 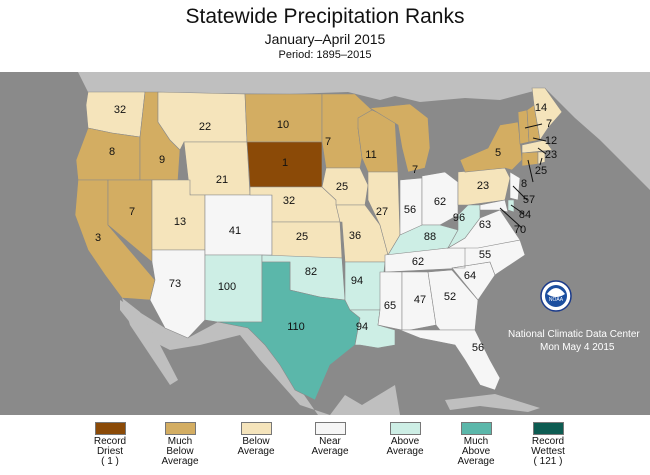 I want to click on legend-item-below: Below Average, so click(x=256, y=437).